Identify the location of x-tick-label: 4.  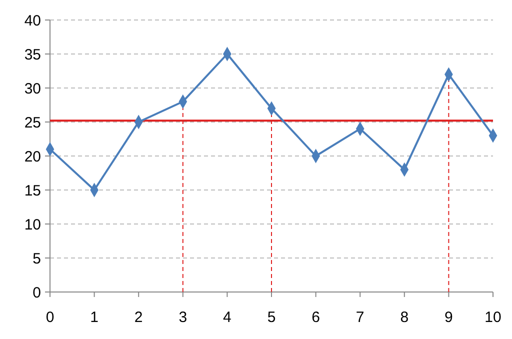
(227, 317).